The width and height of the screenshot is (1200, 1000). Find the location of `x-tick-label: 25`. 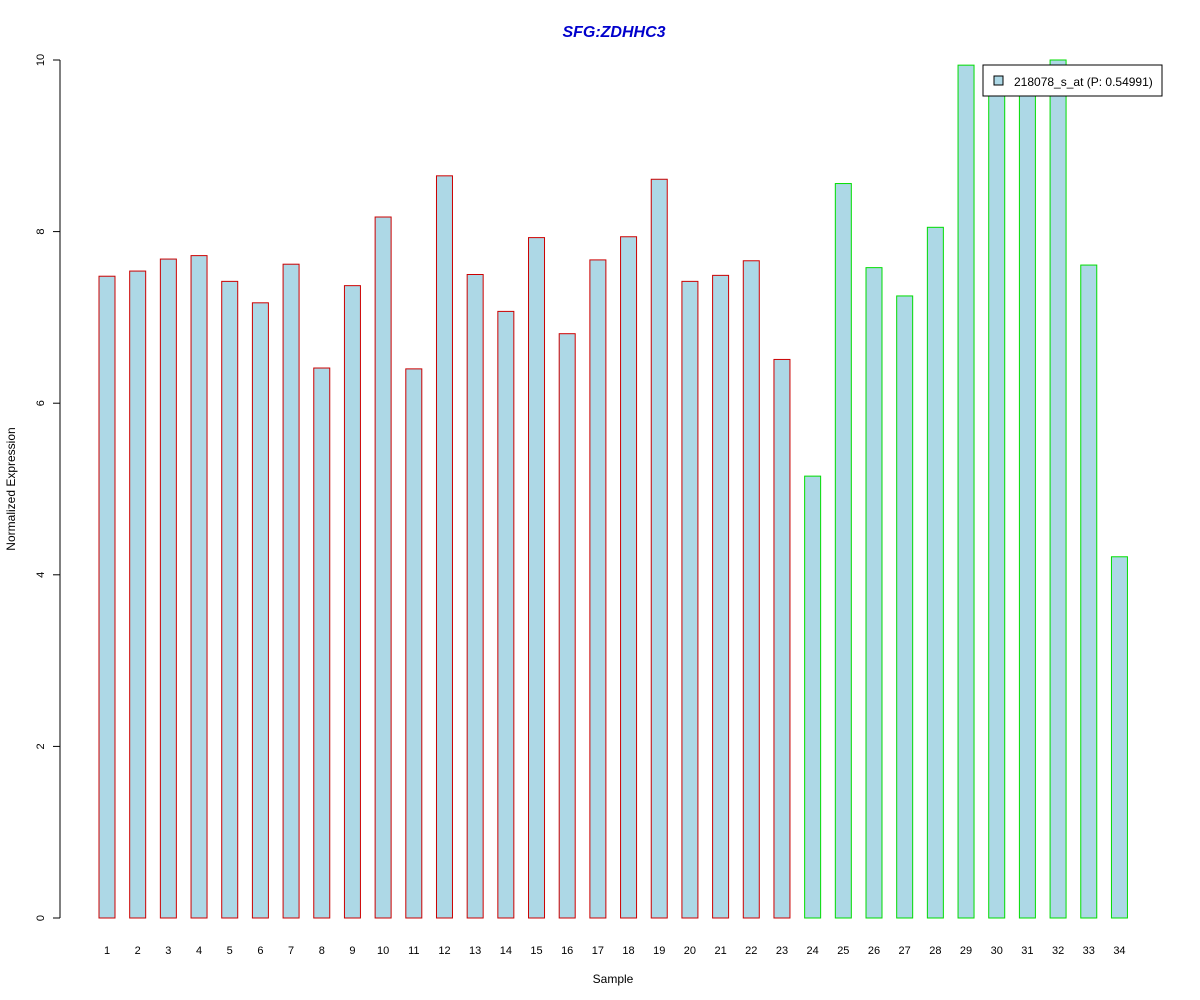

x-tick-label: 25 is located at coordinates (843, 951).